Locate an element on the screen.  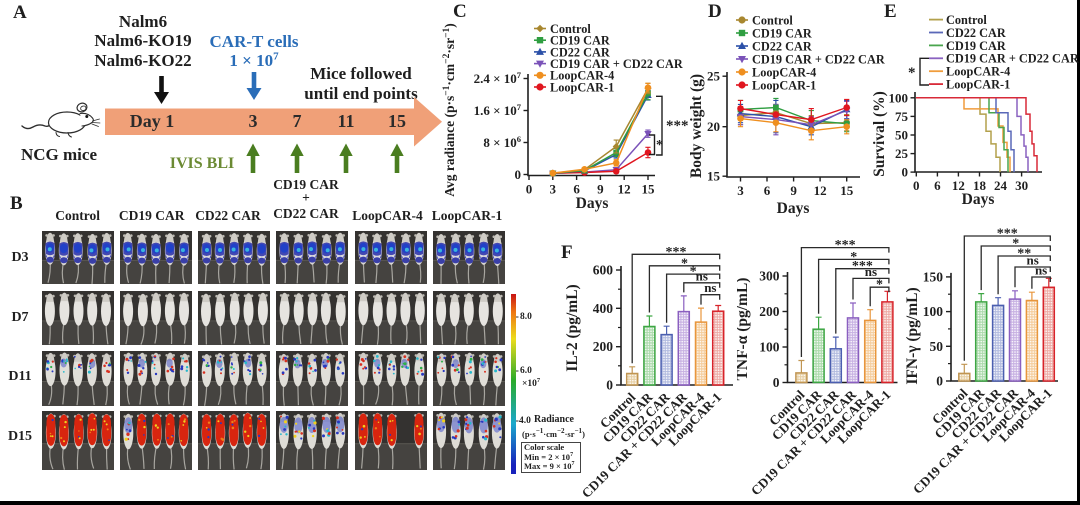
svg-text: IL-2 (pg/mL) is located at coordinates (572, 327).